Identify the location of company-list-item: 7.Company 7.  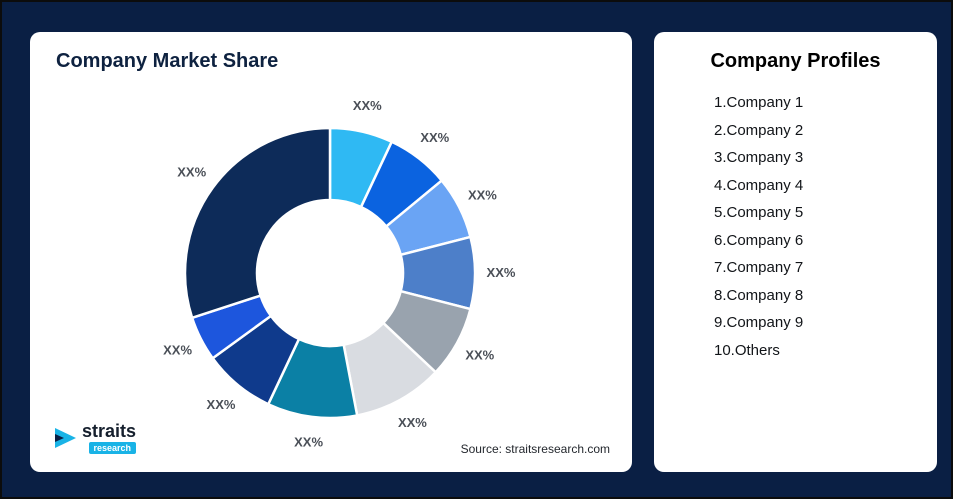
(759, 267).